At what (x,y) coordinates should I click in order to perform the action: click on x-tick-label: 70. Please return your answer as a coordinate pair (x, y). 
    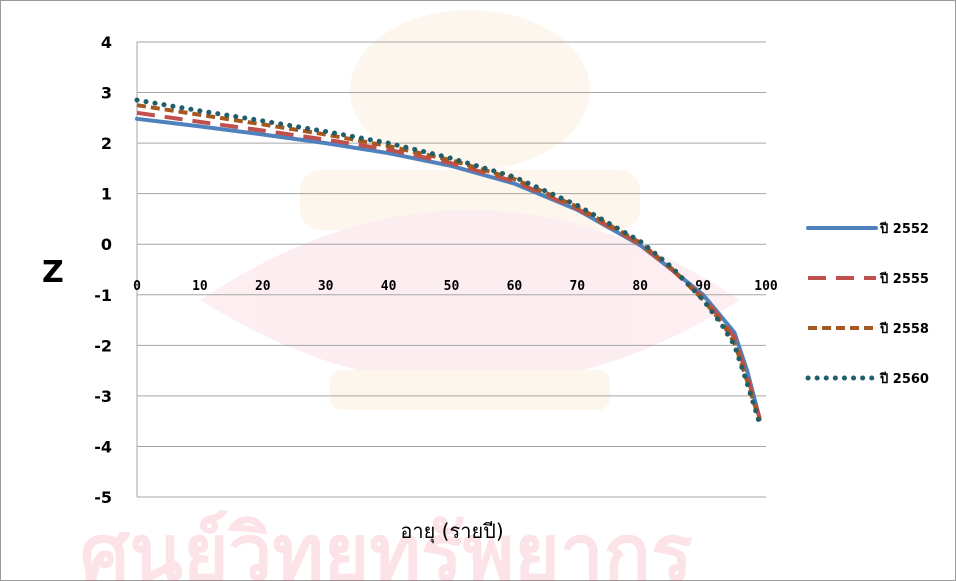
    Looking at the image, I should click on (577, 286).